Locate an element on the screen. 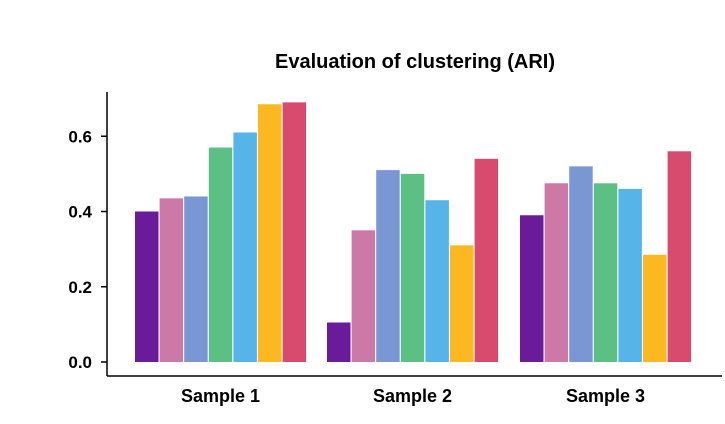 This screenshot has width=725, height=424. chart-title: Evaluation of clustering (ARI) is located at coordinates (415, 62).